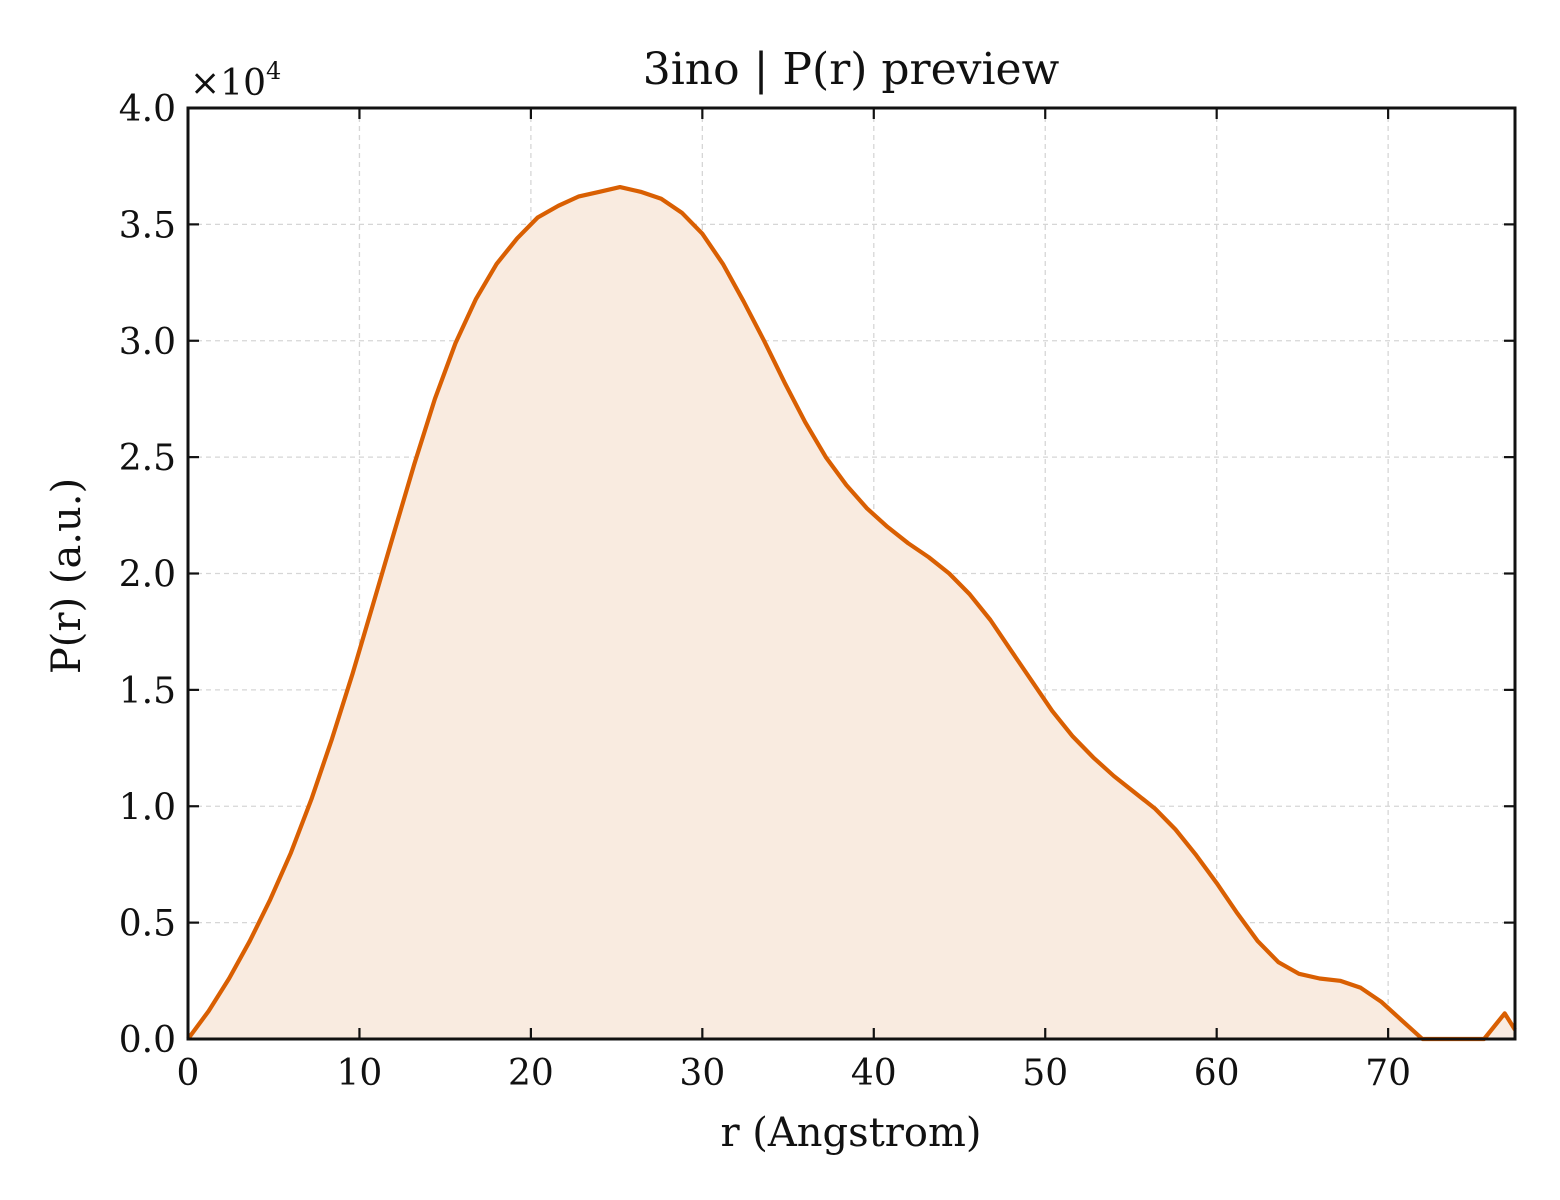  What do you see at coordinates (147, 225) in the screenshot?
I see `y-tick-label: 3.5` at bounding box center [147, 225].